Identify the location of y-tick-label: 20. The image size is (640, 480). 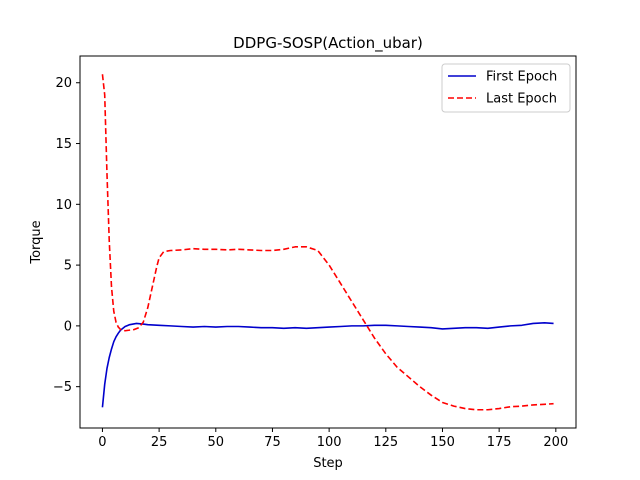
(63, 83).